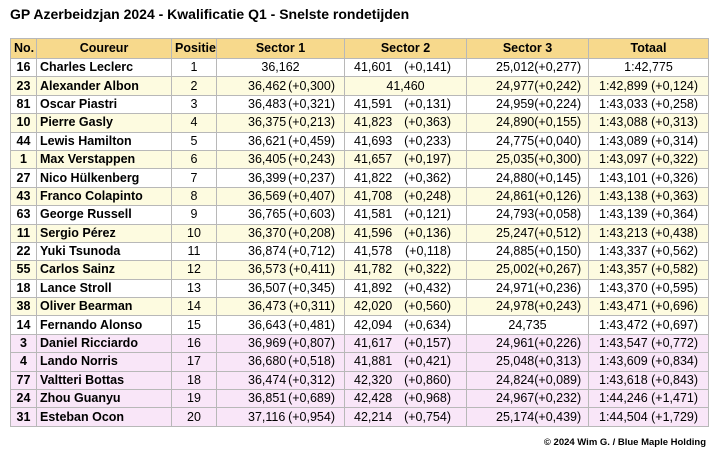 The height and width of the screenshot is (451, 720). What do you see at coordinates (558, 398) in the screenshot?
I see `sector3-cell-delta: (+0,232)` at bounding box center [558, 398].